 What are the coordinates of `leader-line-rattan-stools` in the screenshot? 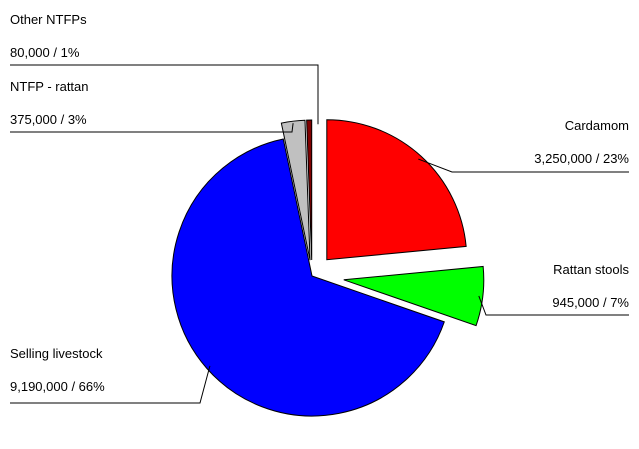 It's located at (553, 305).